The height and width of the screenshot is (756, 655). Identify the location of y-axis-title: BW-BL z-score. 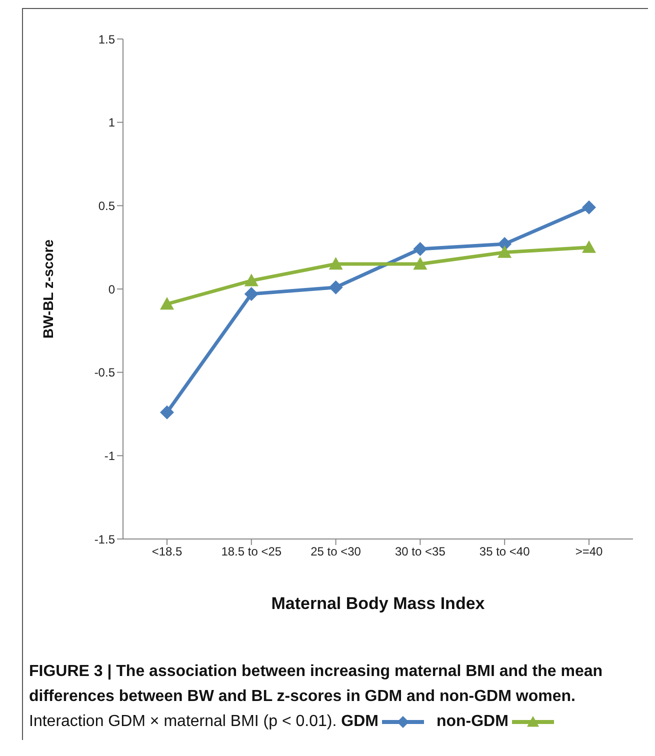
(48, 289).